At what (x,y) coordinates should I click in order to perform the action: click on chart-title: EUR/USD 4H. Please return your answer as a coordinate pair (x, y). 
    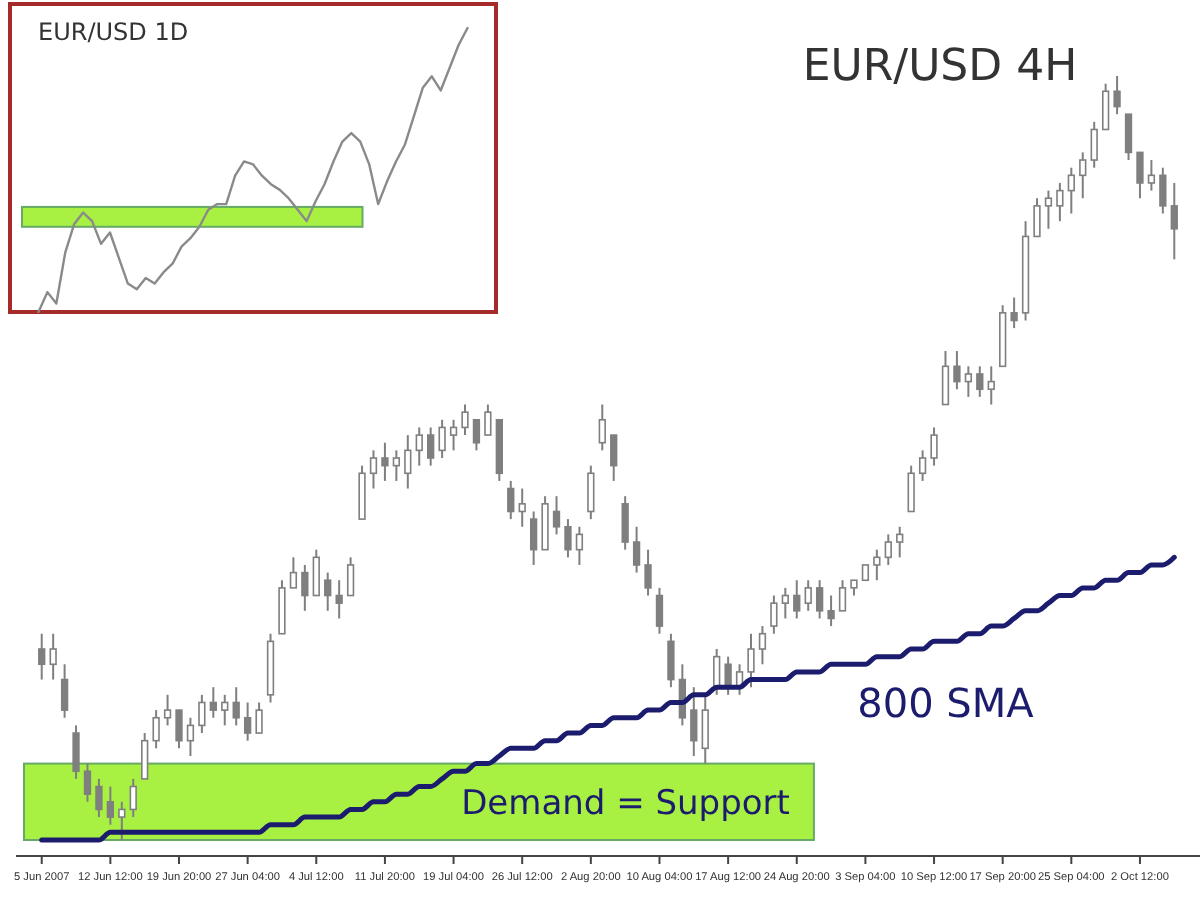
    Looking at the image, I should click on (940, 67).